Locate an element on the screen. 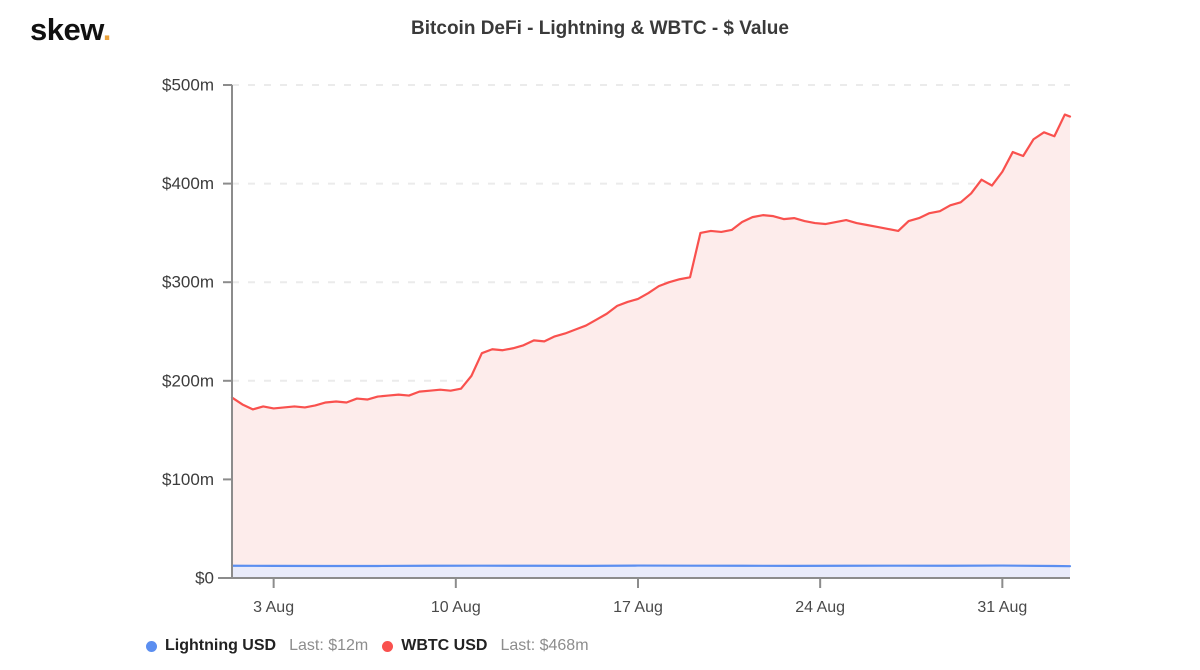 The height and width of the screenshot is (670, 1200). x-axis-tick-label: 3 Aug is located at coordinates (273, 607).